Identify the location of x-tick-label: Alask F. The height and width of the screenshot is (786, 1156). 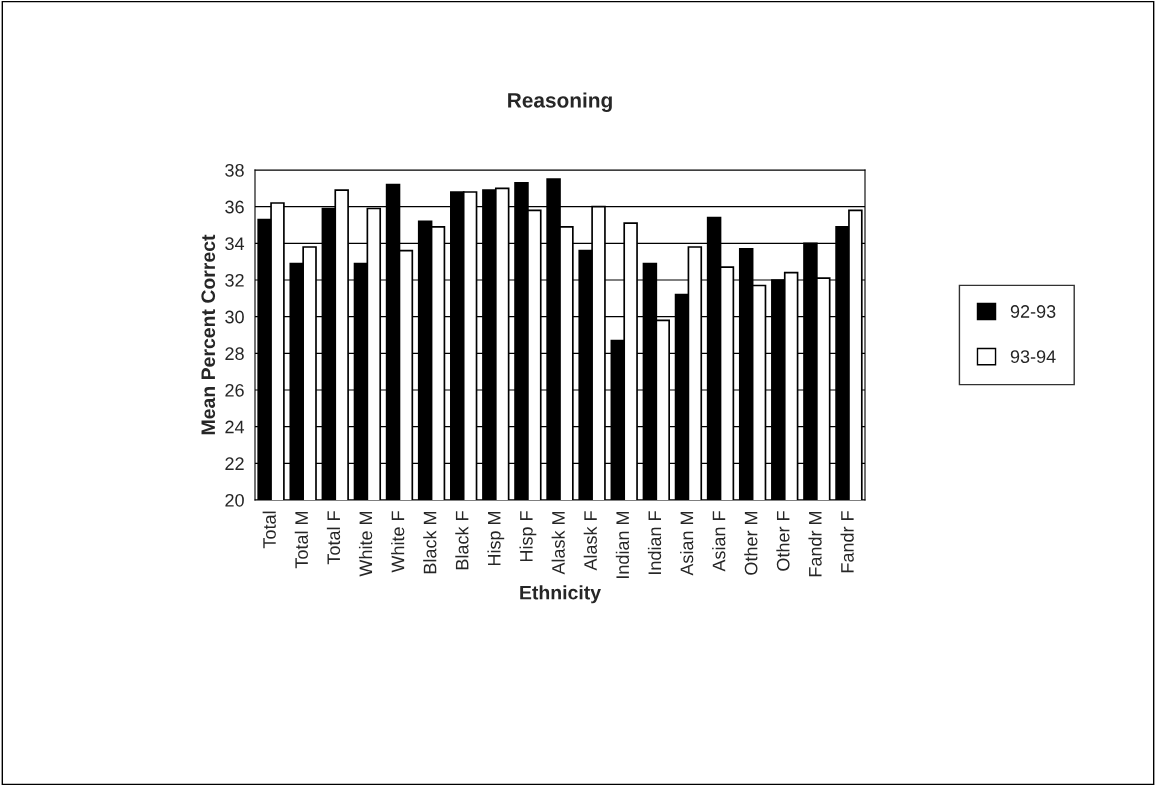
(590, 541).